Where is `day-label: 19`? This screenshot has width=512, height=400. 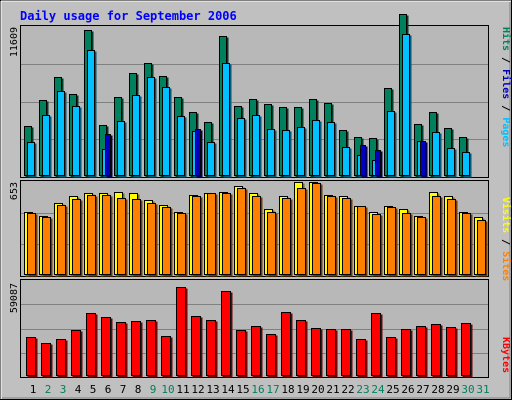
day-label: 19 is located at coordinates (302, 389).